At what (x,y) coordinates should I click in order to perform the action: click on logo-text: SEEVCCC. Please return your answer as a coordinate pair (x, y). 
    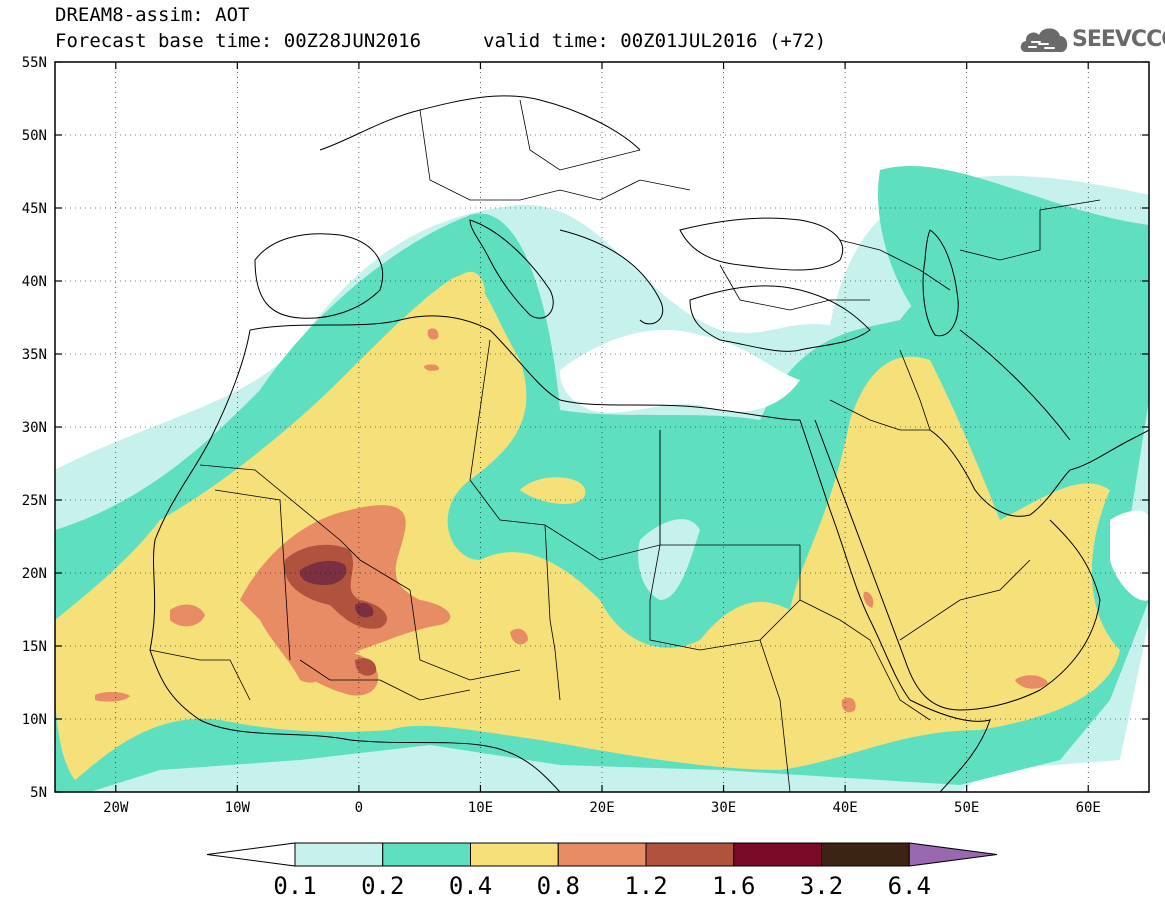
    Looking at the image, I should click on (1118, 39).